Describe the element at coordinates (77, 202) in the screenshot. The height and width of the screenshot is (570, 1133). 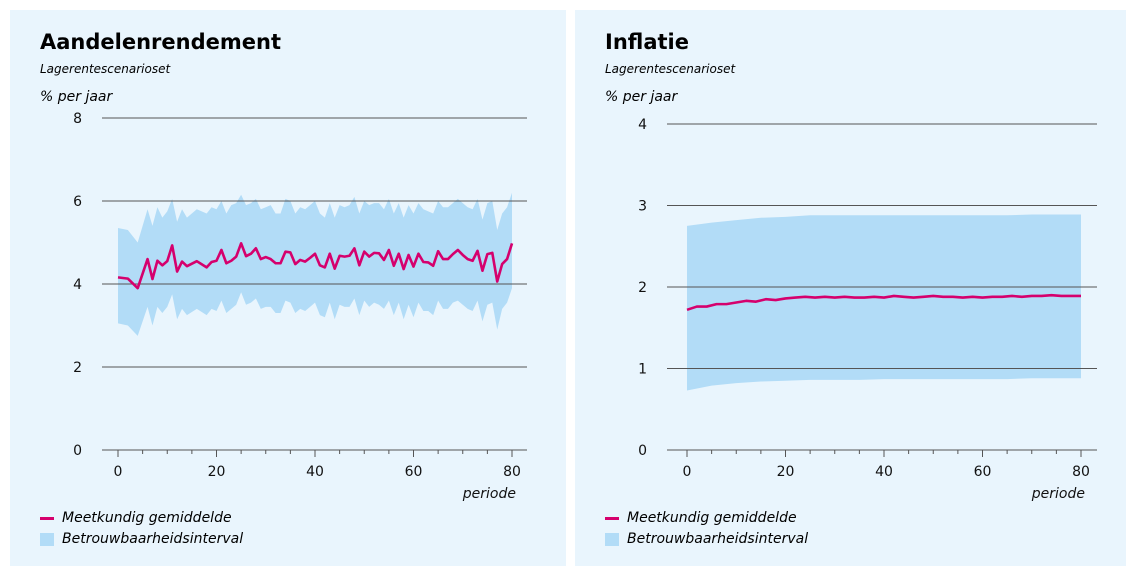
I see `y-tick-label: 6` at that location.